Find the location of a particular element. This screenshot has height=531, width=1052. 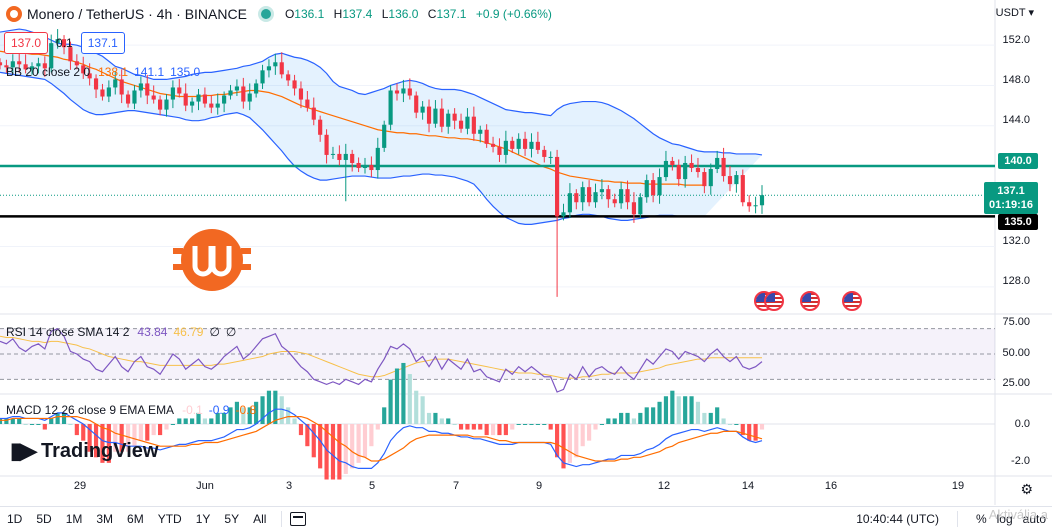

time-axis-label: 16 is located at coordinates (831, 486).